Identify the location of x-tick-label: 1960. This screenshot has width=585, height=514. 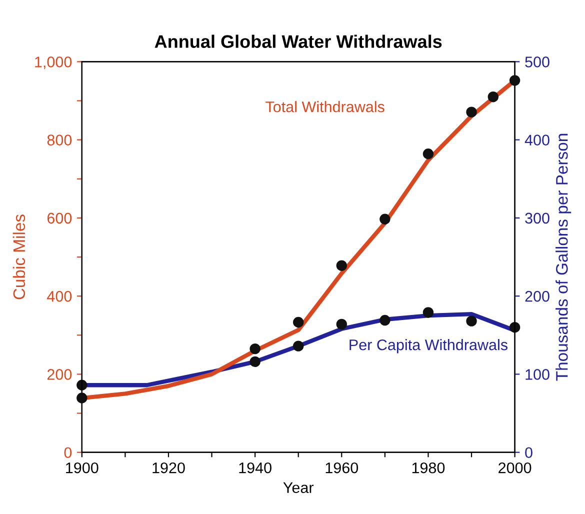
(342, 468).